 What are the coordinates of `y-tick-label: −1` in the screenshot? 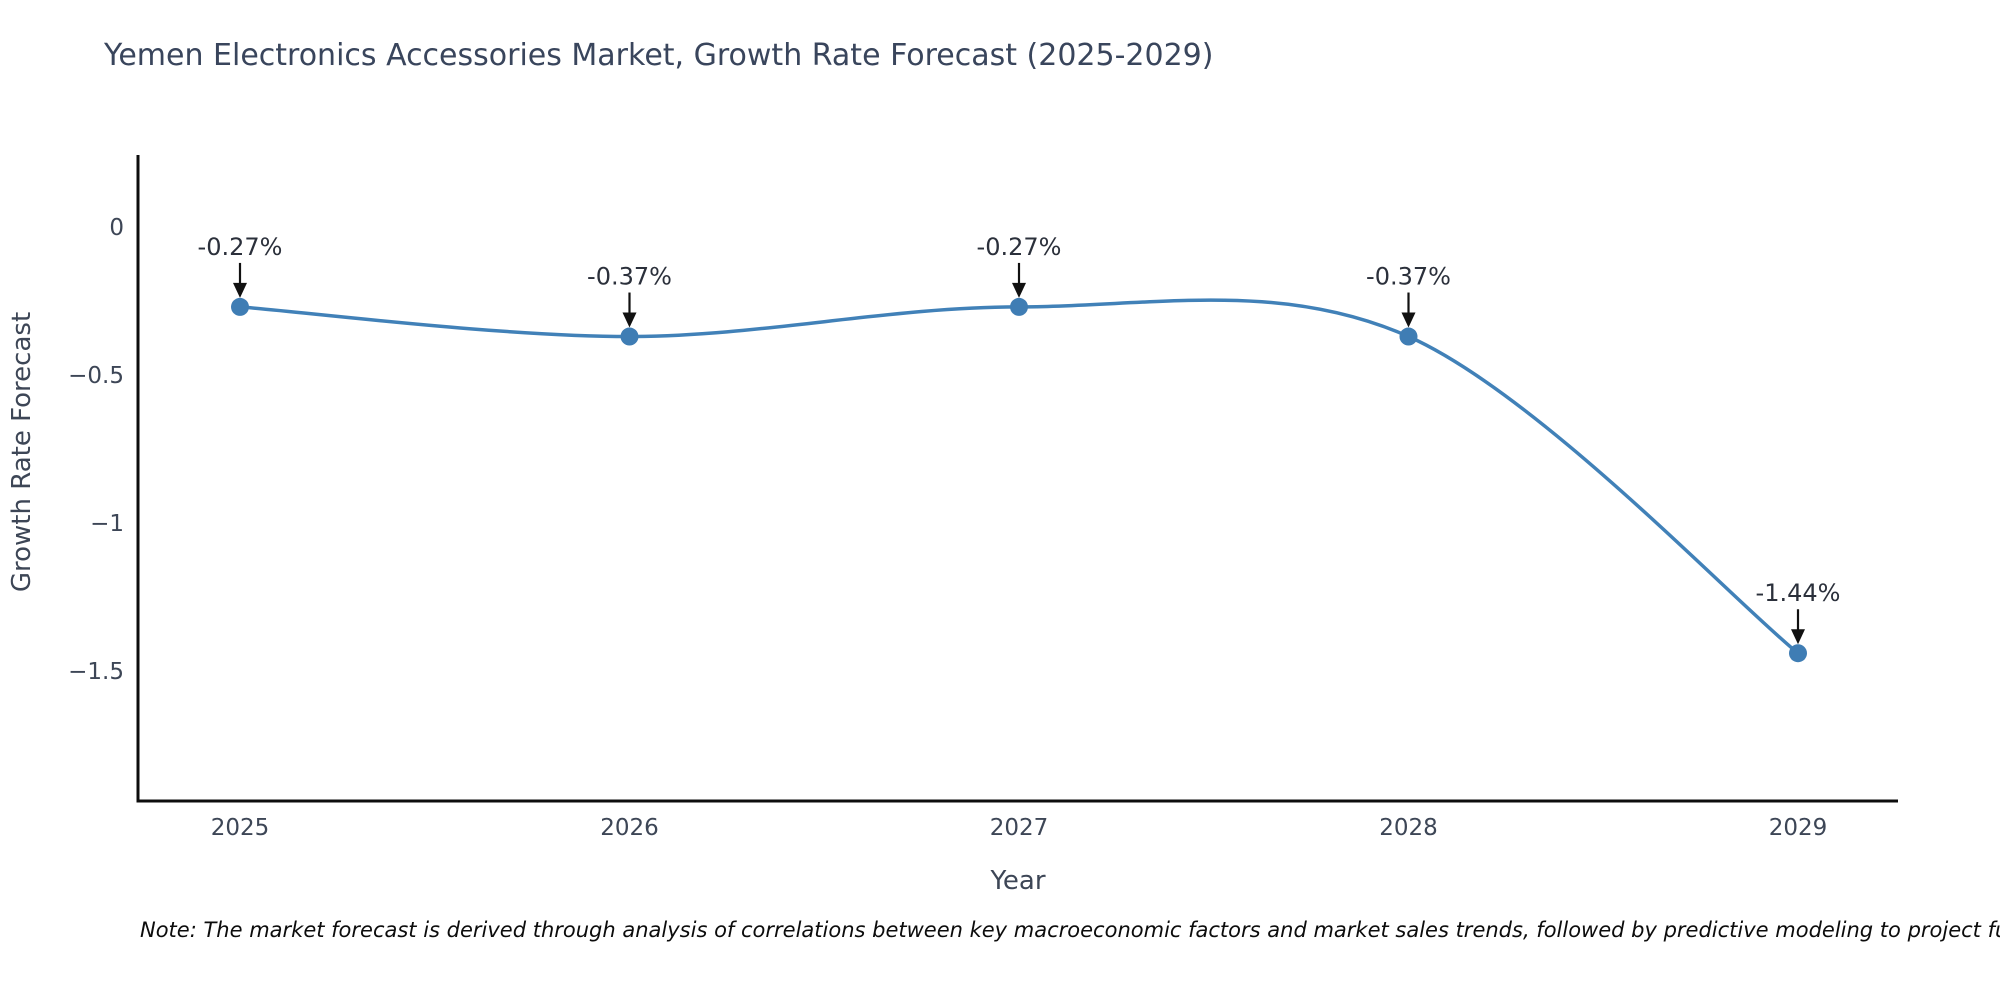 It's located at (107, 524).